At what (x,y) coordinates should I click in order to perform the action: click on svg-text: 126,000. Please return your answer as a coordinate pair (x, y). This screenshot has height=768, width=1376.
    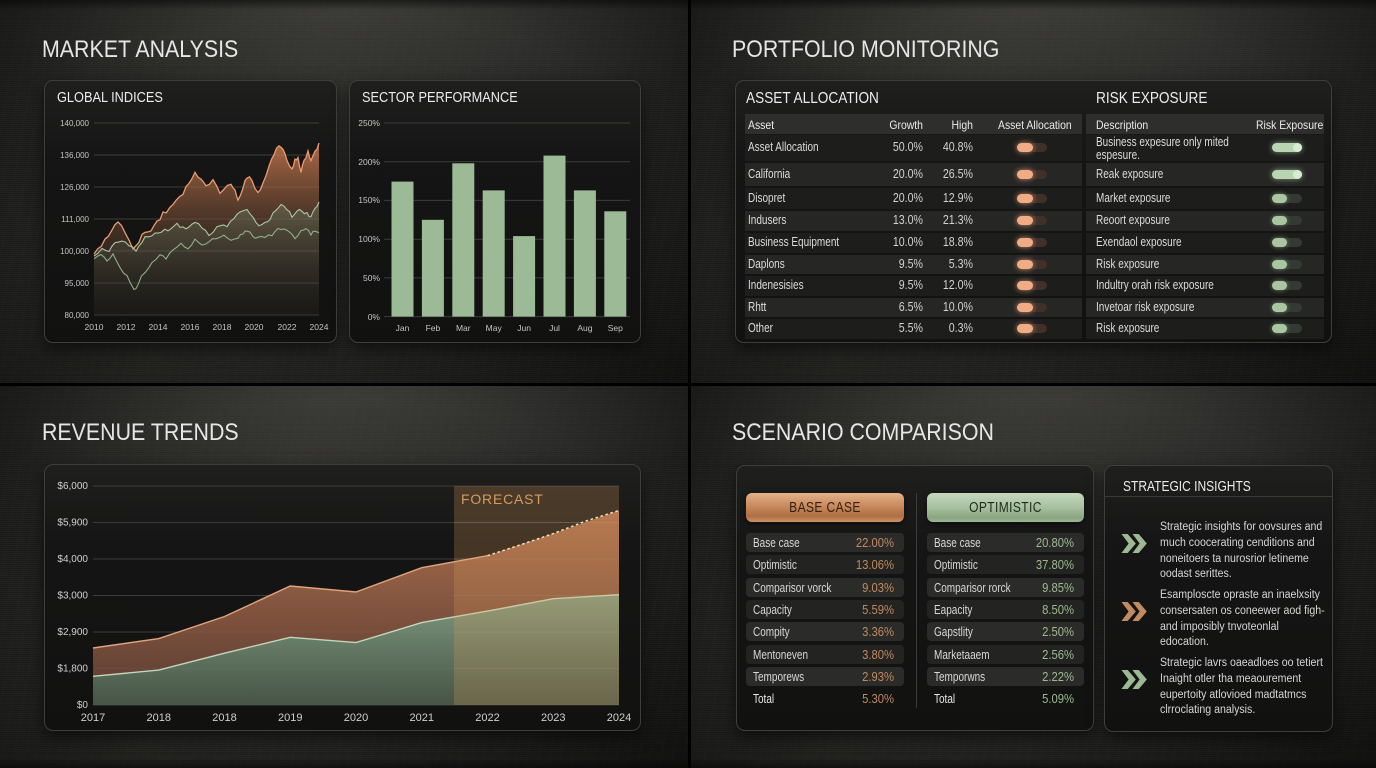
    Looking at the image, I should click on (74, 187).